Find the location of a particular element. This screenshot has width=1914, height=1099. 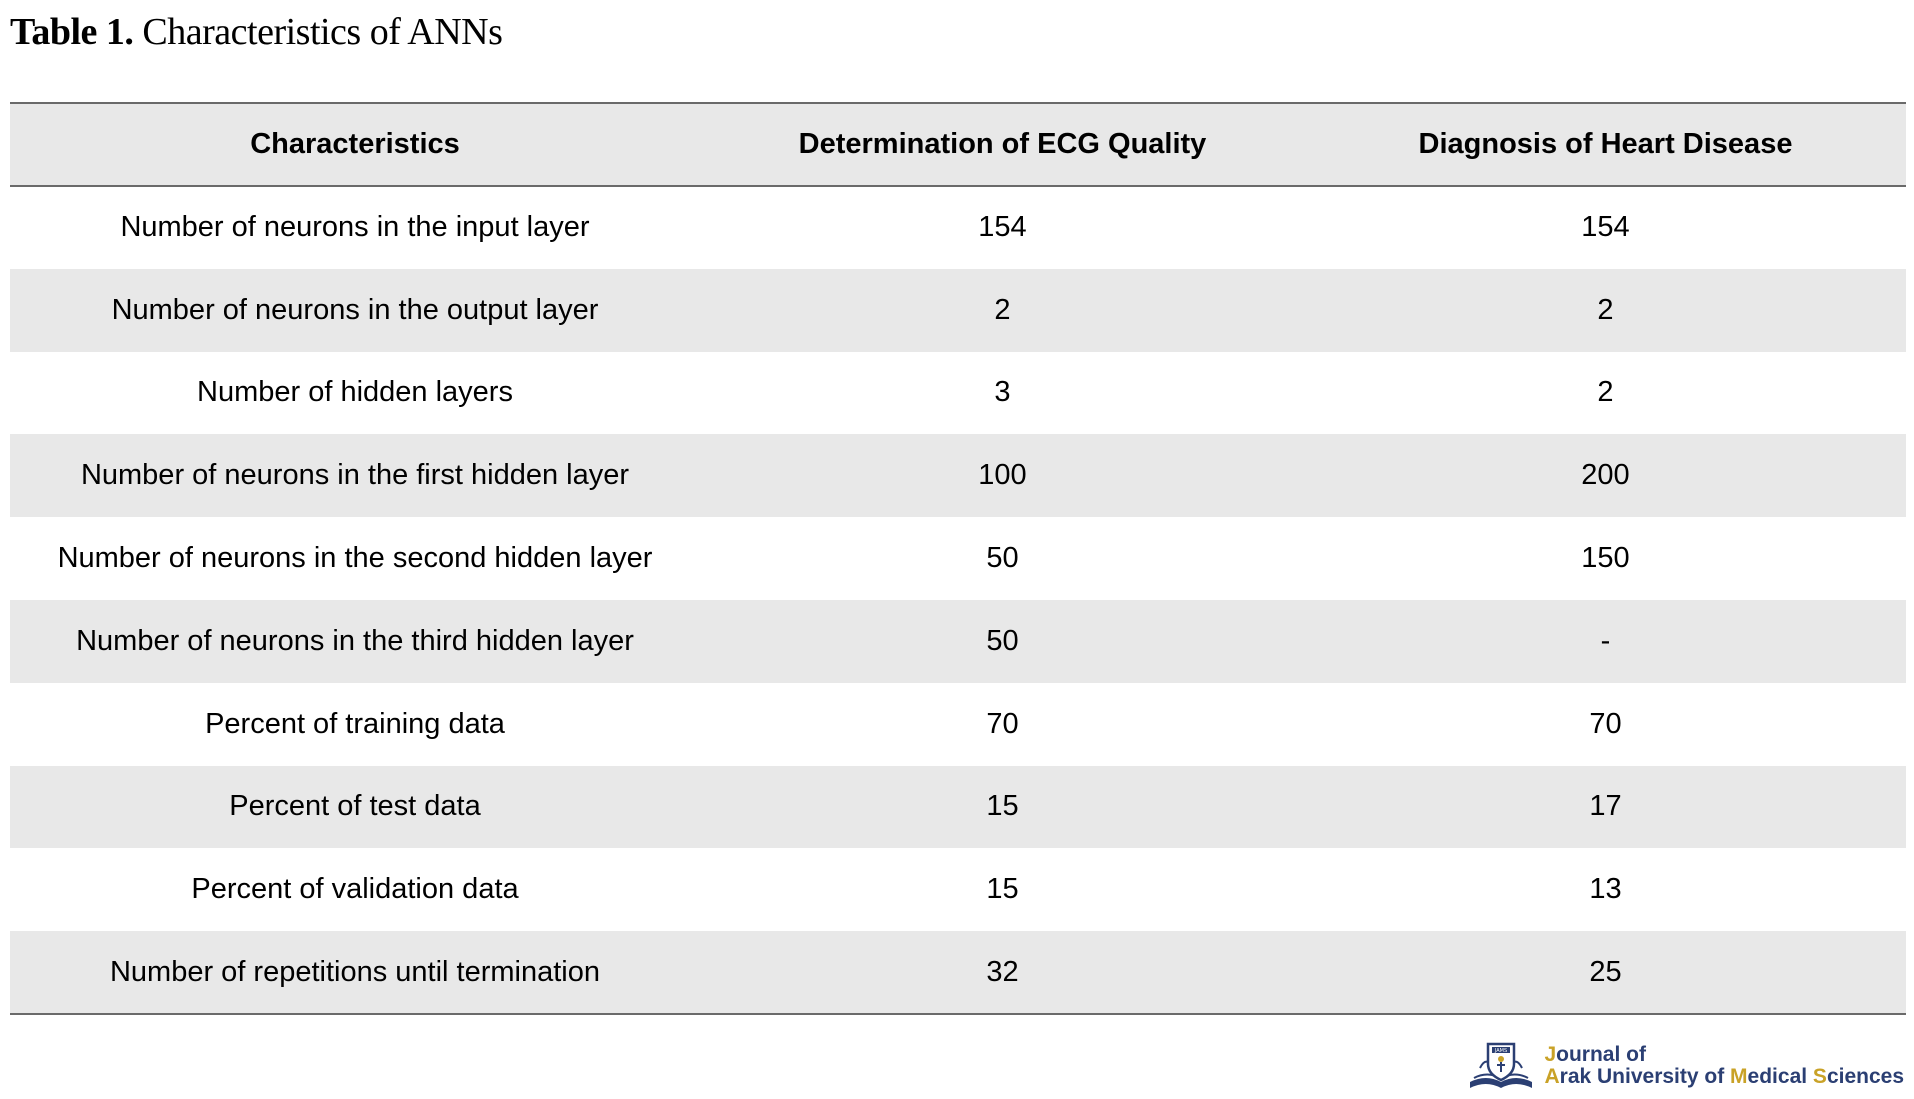

caption-title: Characteristics of ANNs is located at coordinates (322, 32).